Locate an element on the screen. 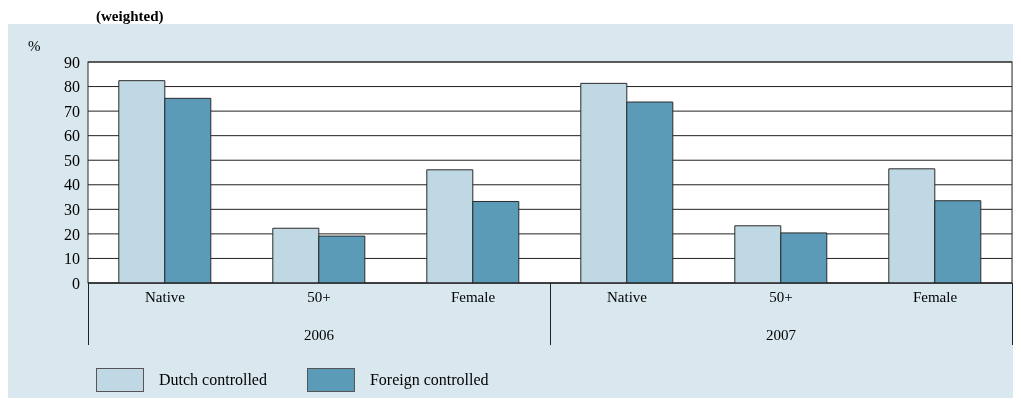 The image size is (1021, 400). y-tick-label: 70 is located at coordinates (72, 111).